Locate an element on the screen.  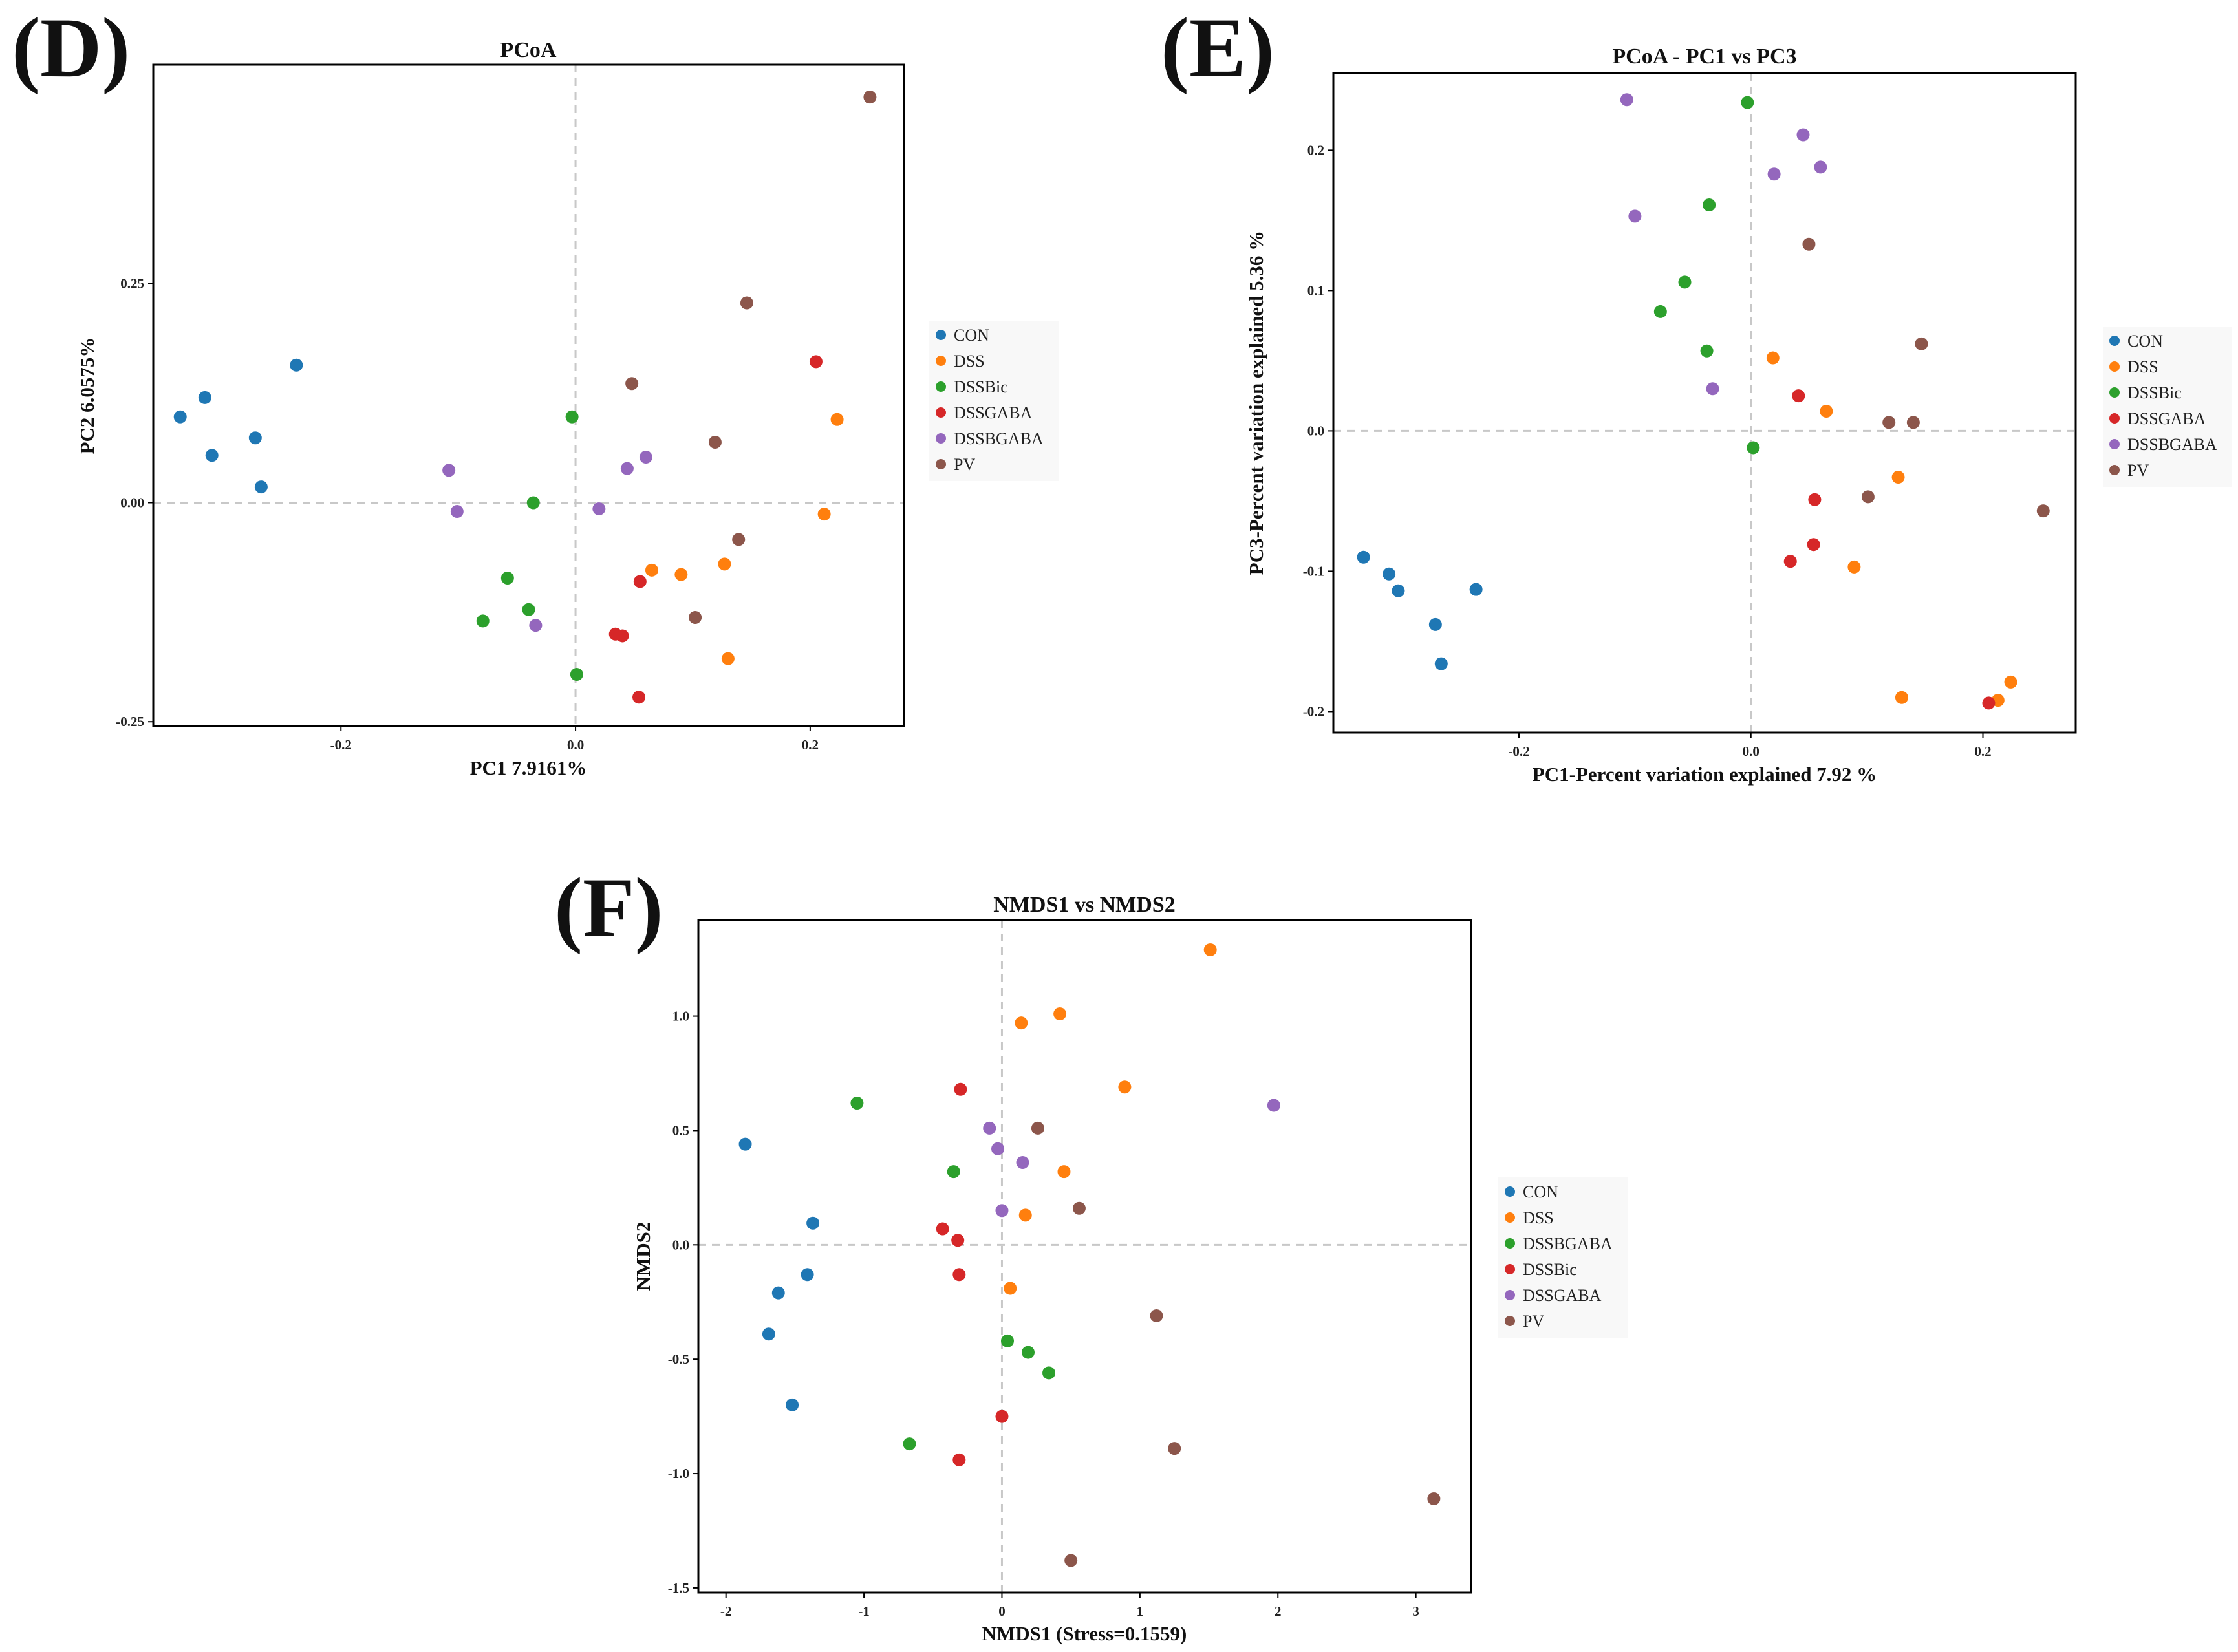
panel-label-e: (E) is located at coordinates (1218, 47).